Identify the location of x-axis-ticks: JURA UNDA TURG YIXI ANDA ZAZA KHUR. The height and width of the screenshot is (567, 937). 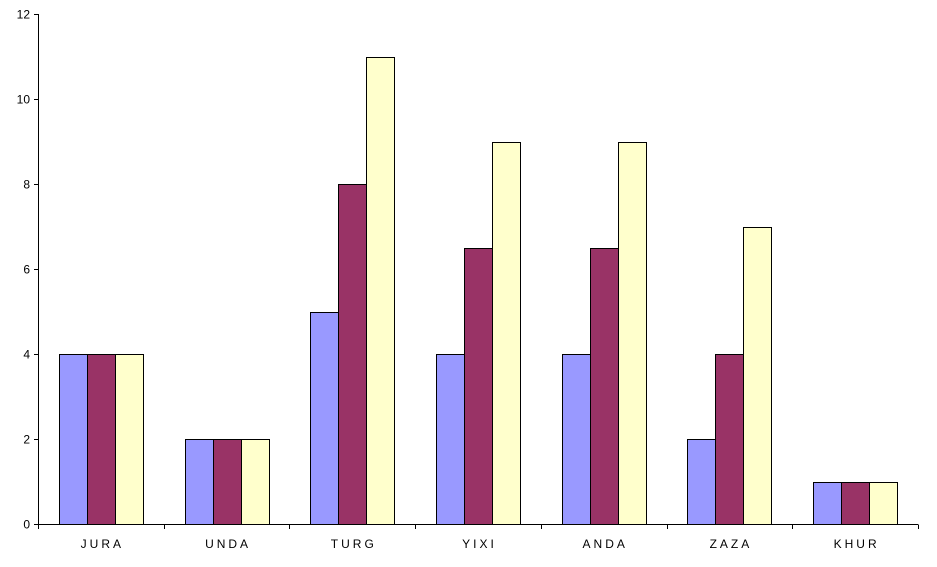
(478, 537).